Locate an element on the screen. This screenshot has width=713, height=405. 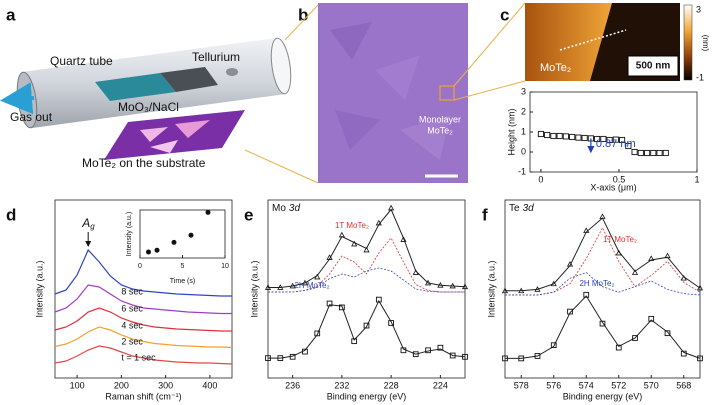
x-tick-label: 232 is located at coordinates (341, 385).